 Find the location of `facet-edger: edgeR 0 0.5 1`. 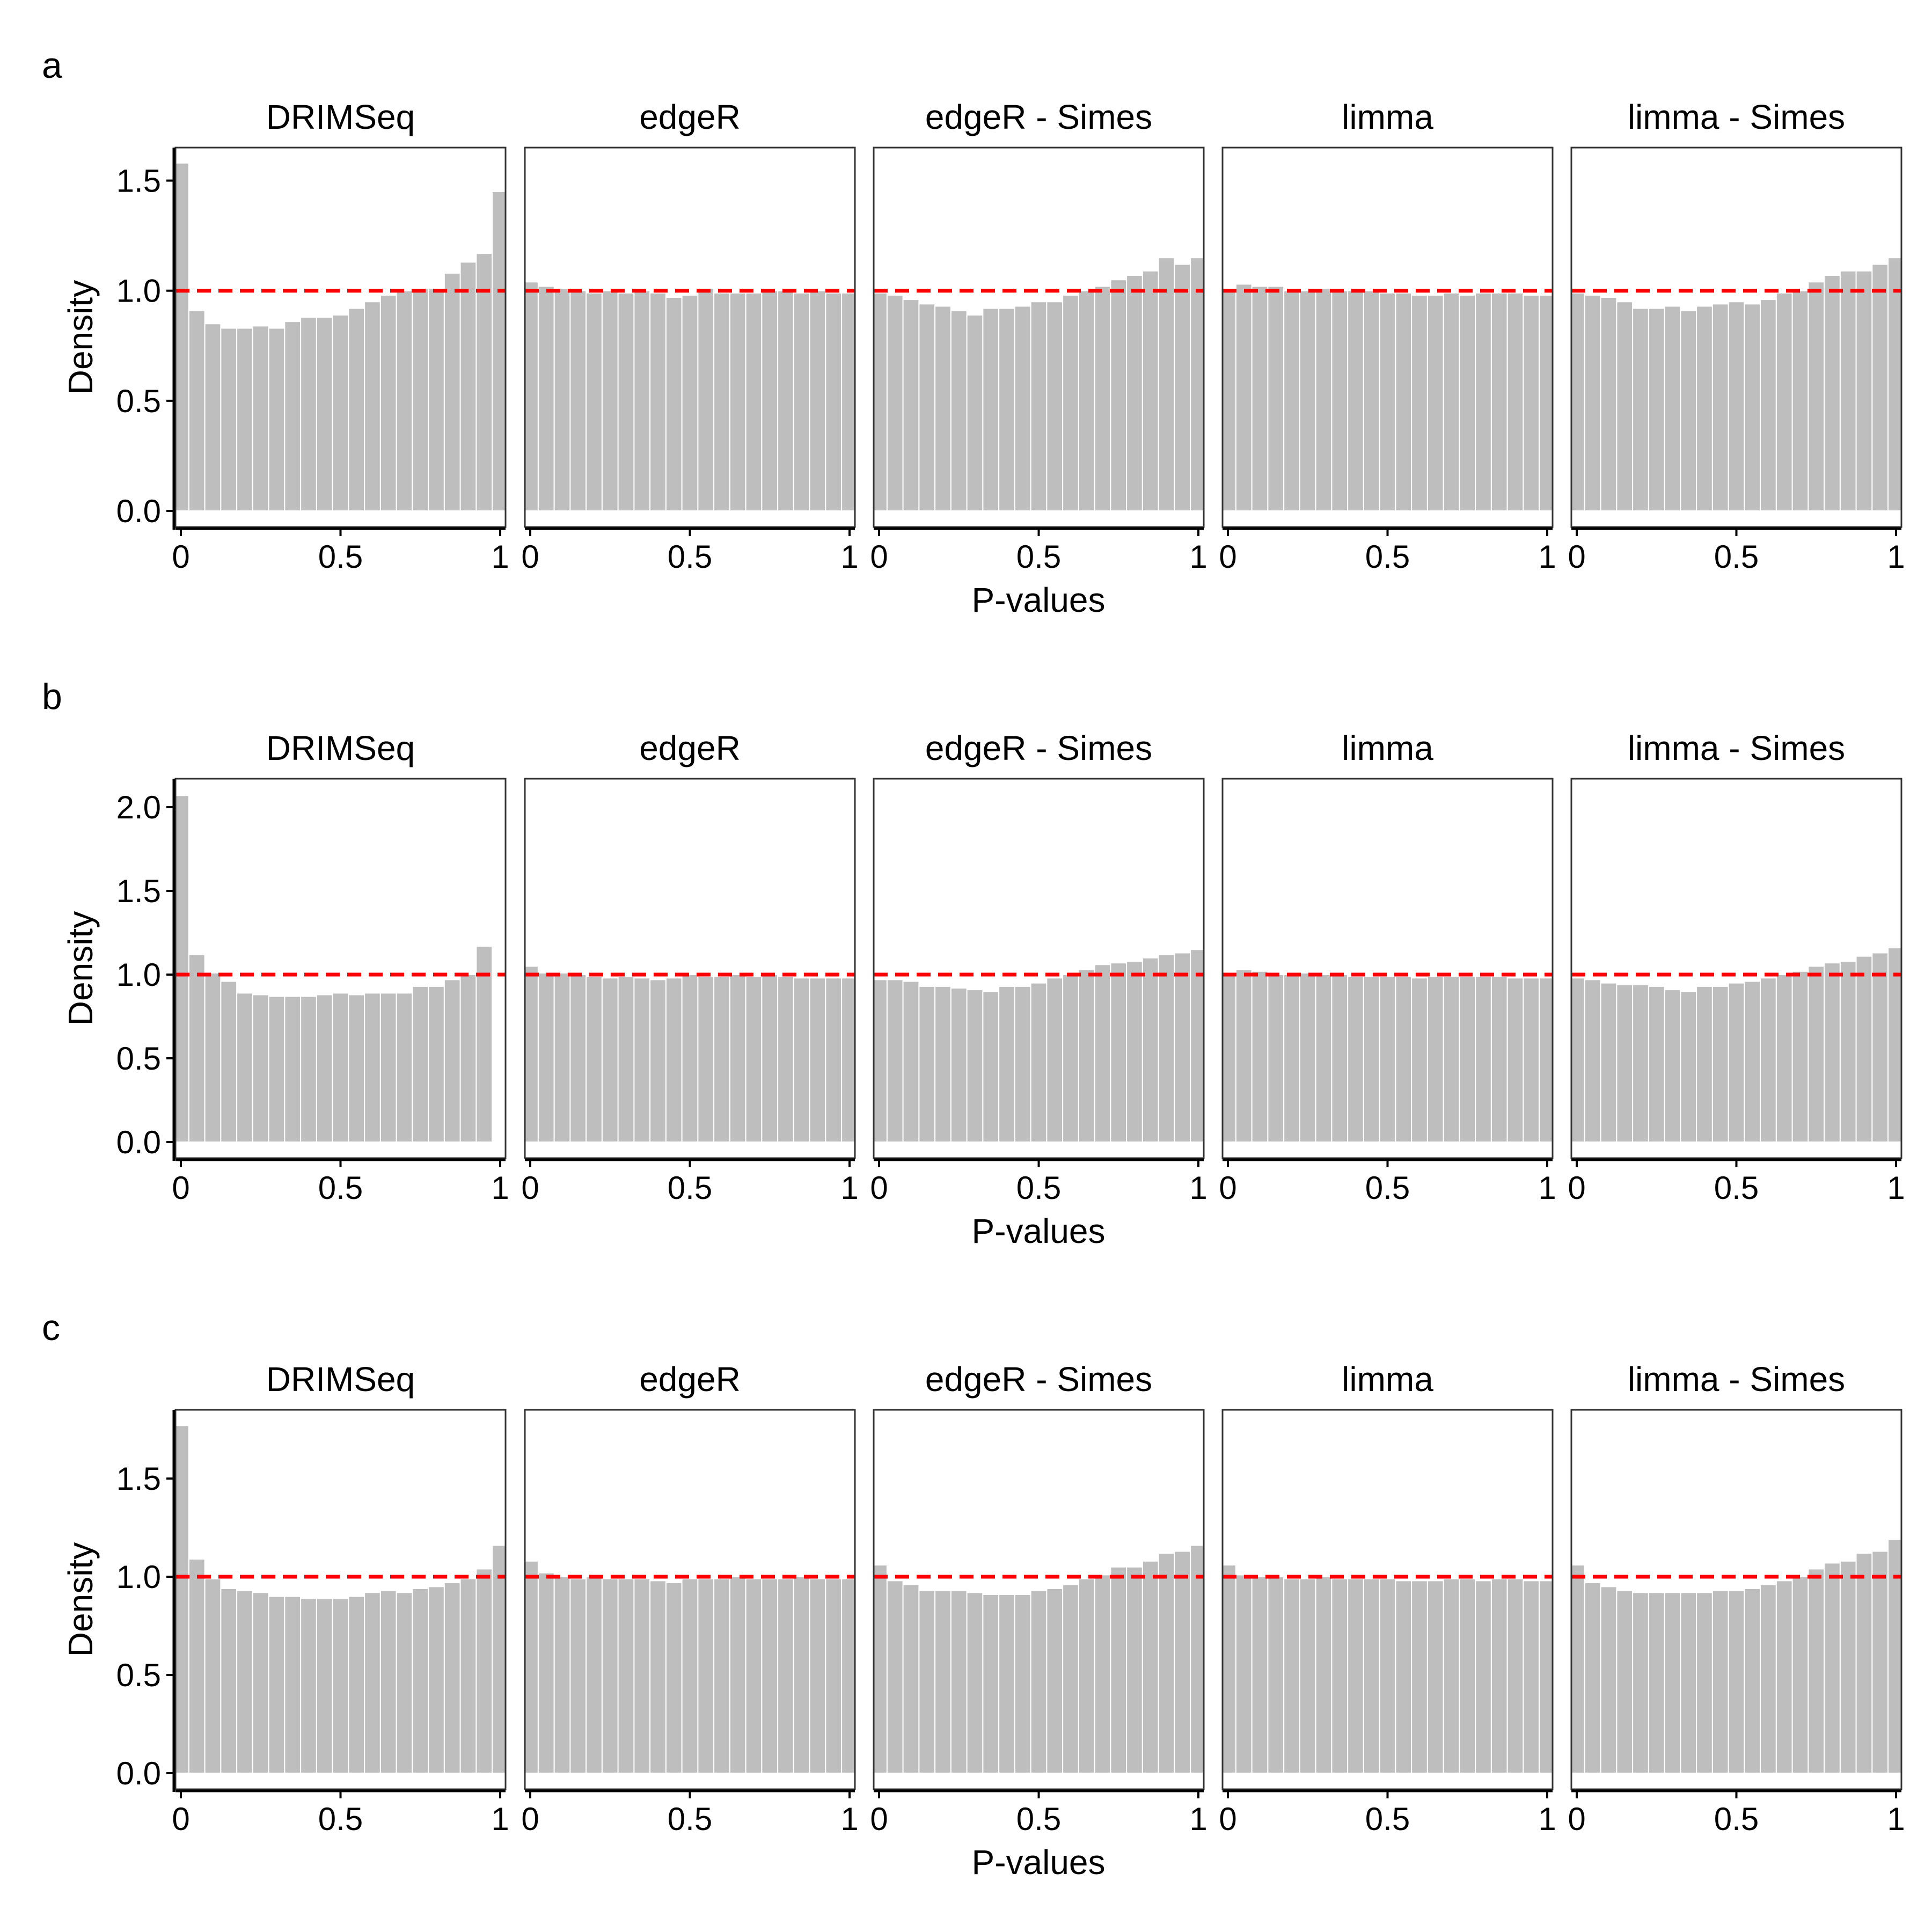

facet-edger: edgeR 0 0.5 1 is located at coordinates (689, 1598).